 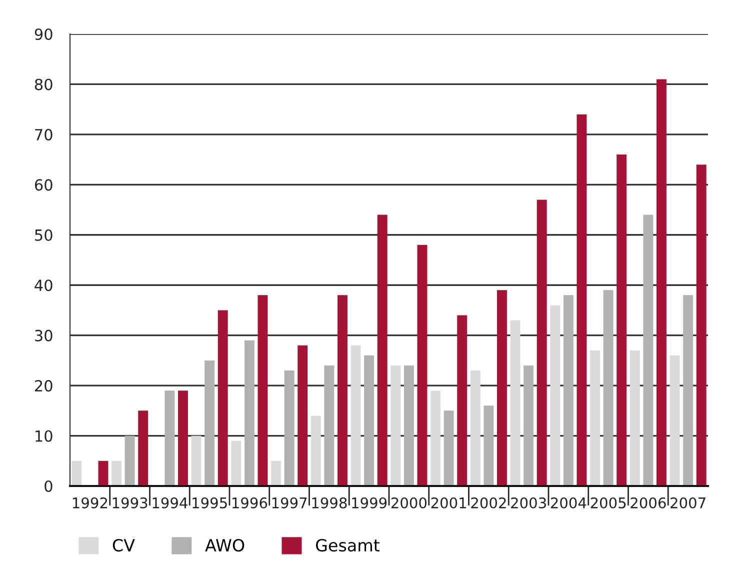 What do you see at coordinates (90, 502) in the screenshot?
I see `x-tick-label: 1992` at bounding box center [90, 502].